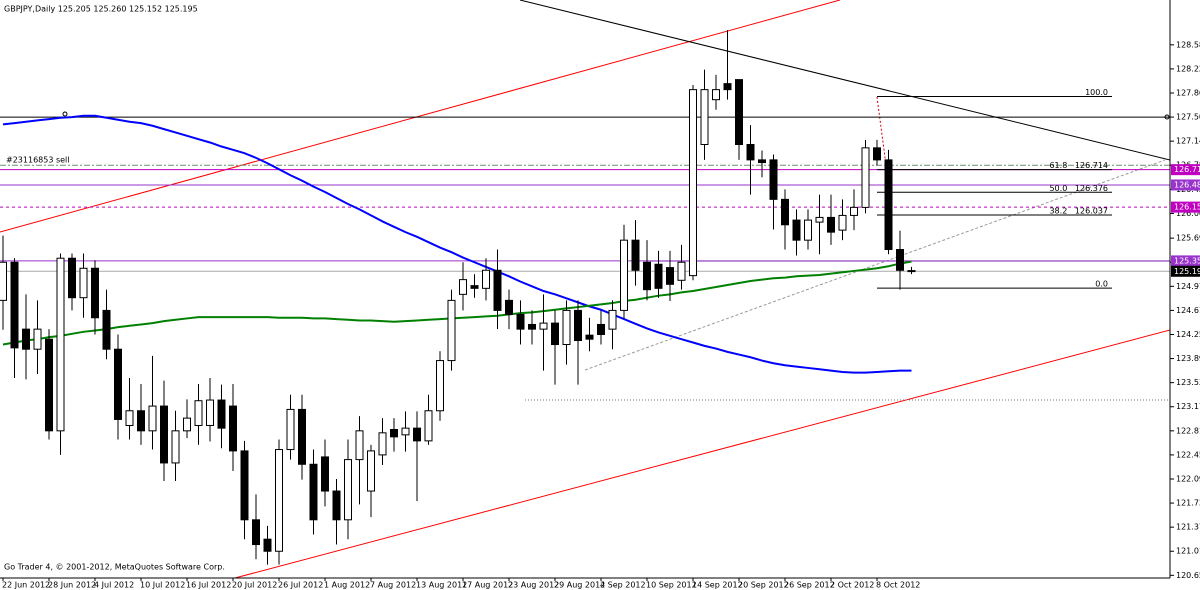  Describe the element at coordinates (65, 114) in the screenshot. I see `anchor-point` at that location.